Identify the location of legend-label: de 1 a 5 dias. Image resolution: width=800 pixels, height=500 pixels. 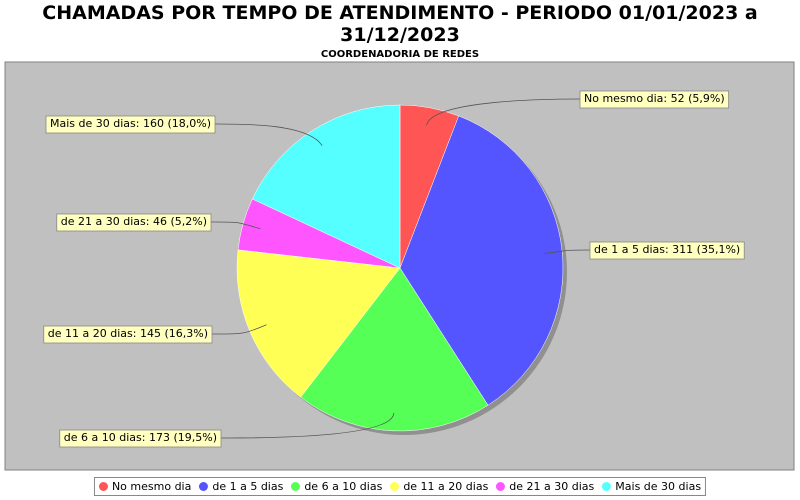
(248, 486).